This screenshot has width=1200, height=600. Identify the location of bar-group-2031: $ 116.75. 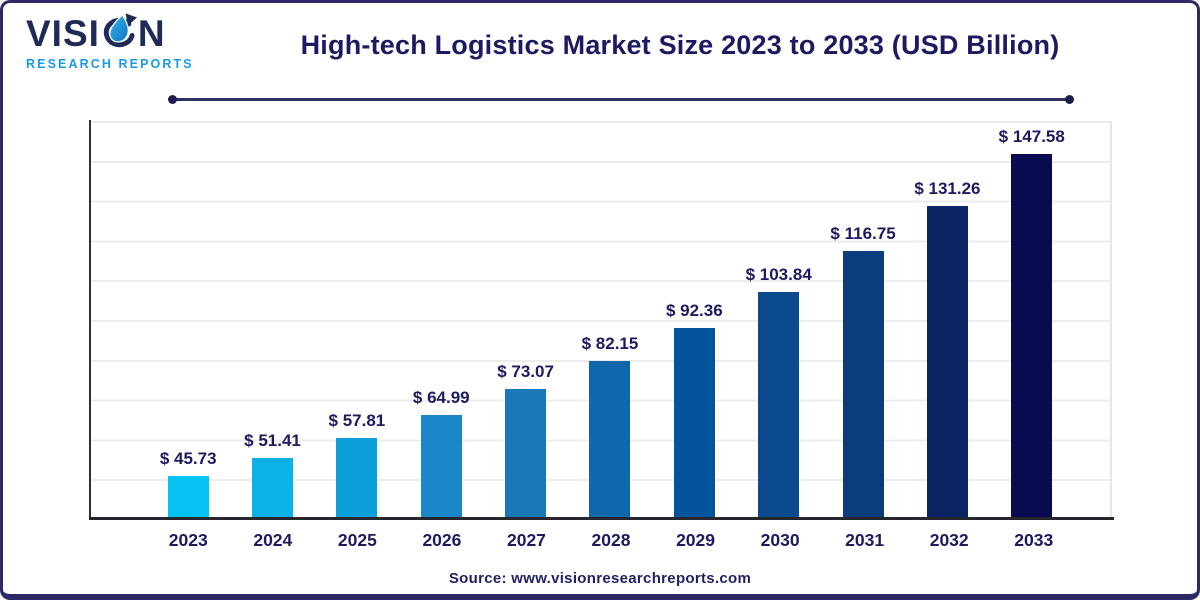
(863, 371).